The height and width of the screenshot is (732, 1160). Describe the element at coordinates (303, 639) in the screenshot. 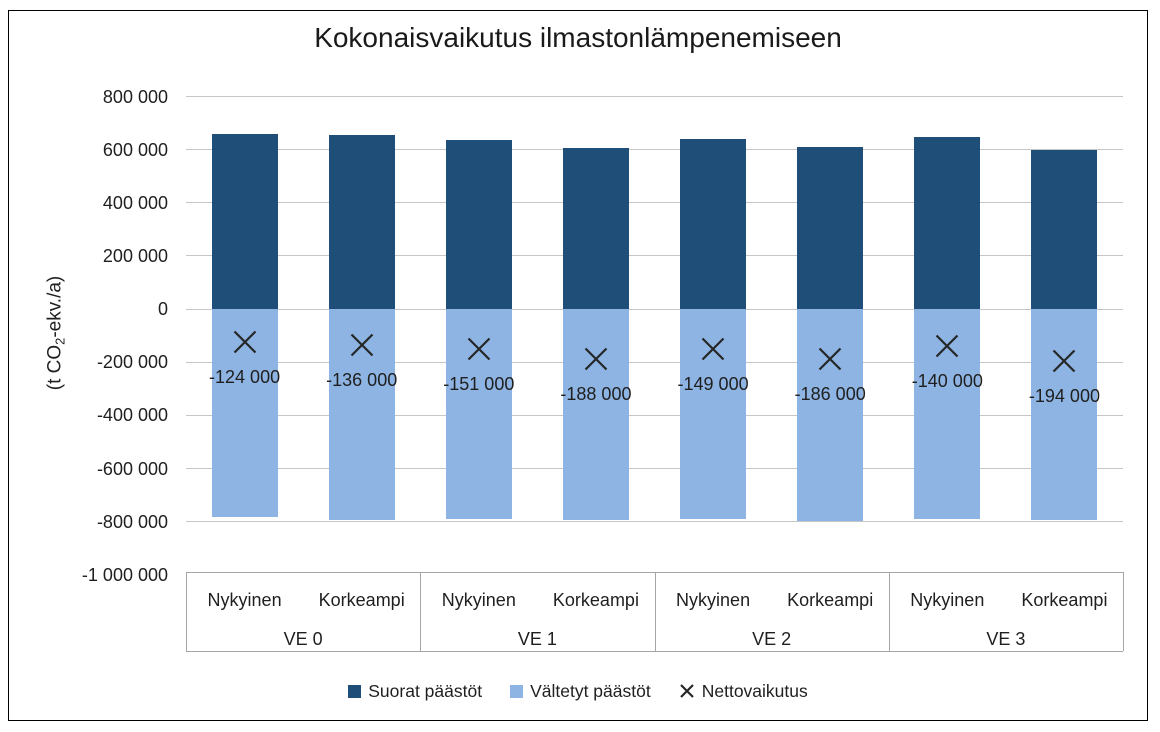

I see `group-label: VE 0` at that location.